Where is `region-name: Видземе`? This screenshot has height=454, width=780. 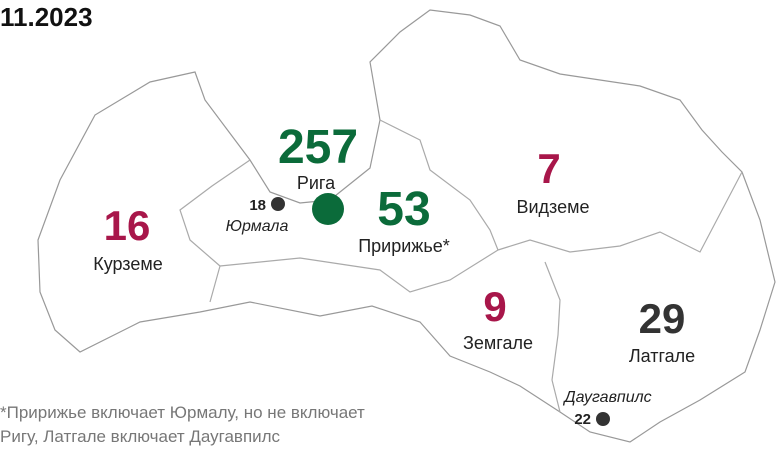 region-name: Видземе is located at coordinates (552, 207).